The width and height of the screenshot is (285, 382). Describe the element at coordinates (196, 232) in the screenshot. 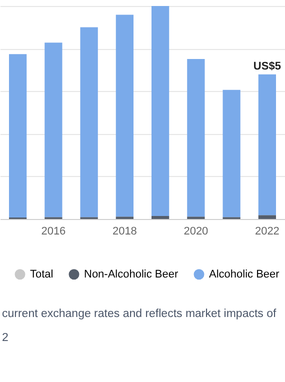

I see `x-tick-label: 2020` at that location.